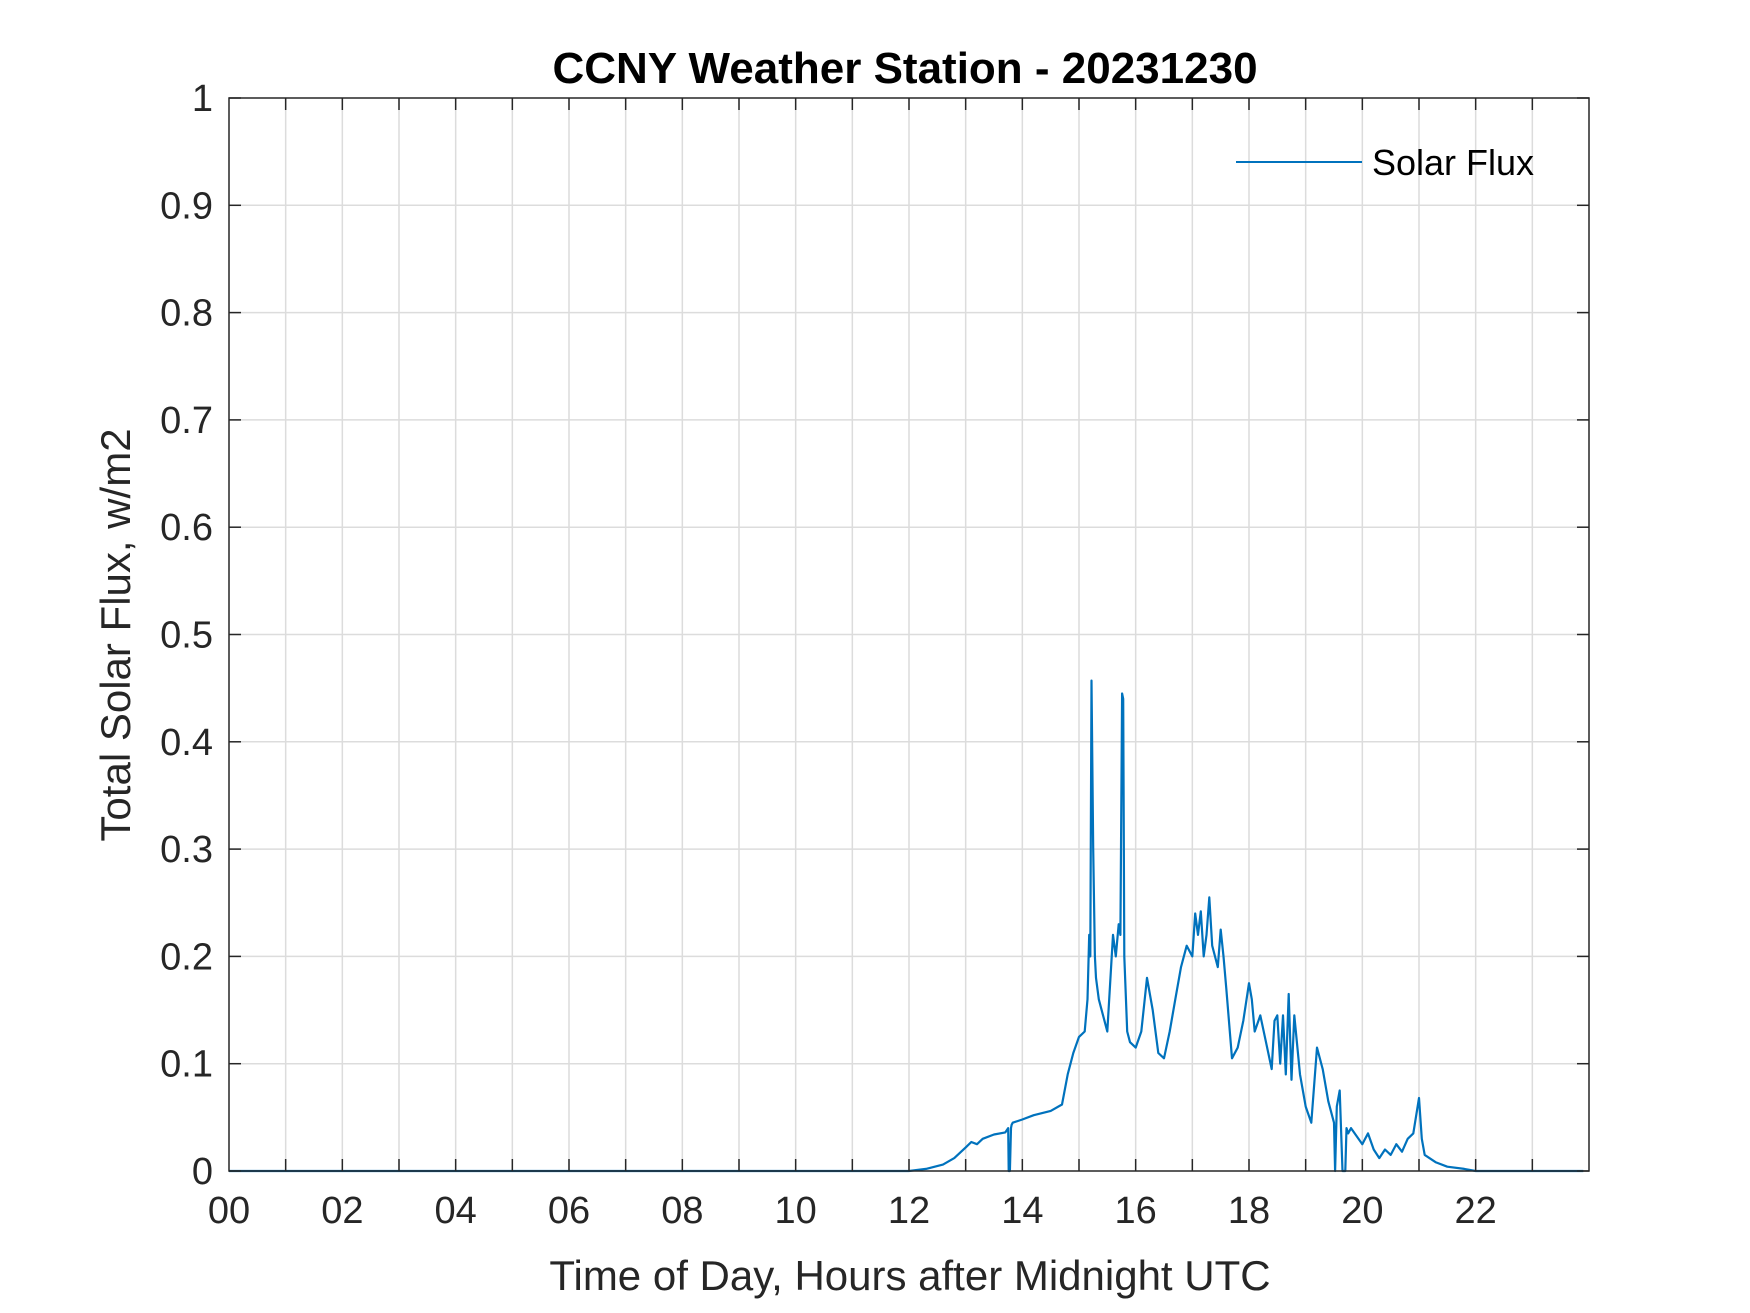  I want to click on x-tick-label: 00, so click(229, 1211).